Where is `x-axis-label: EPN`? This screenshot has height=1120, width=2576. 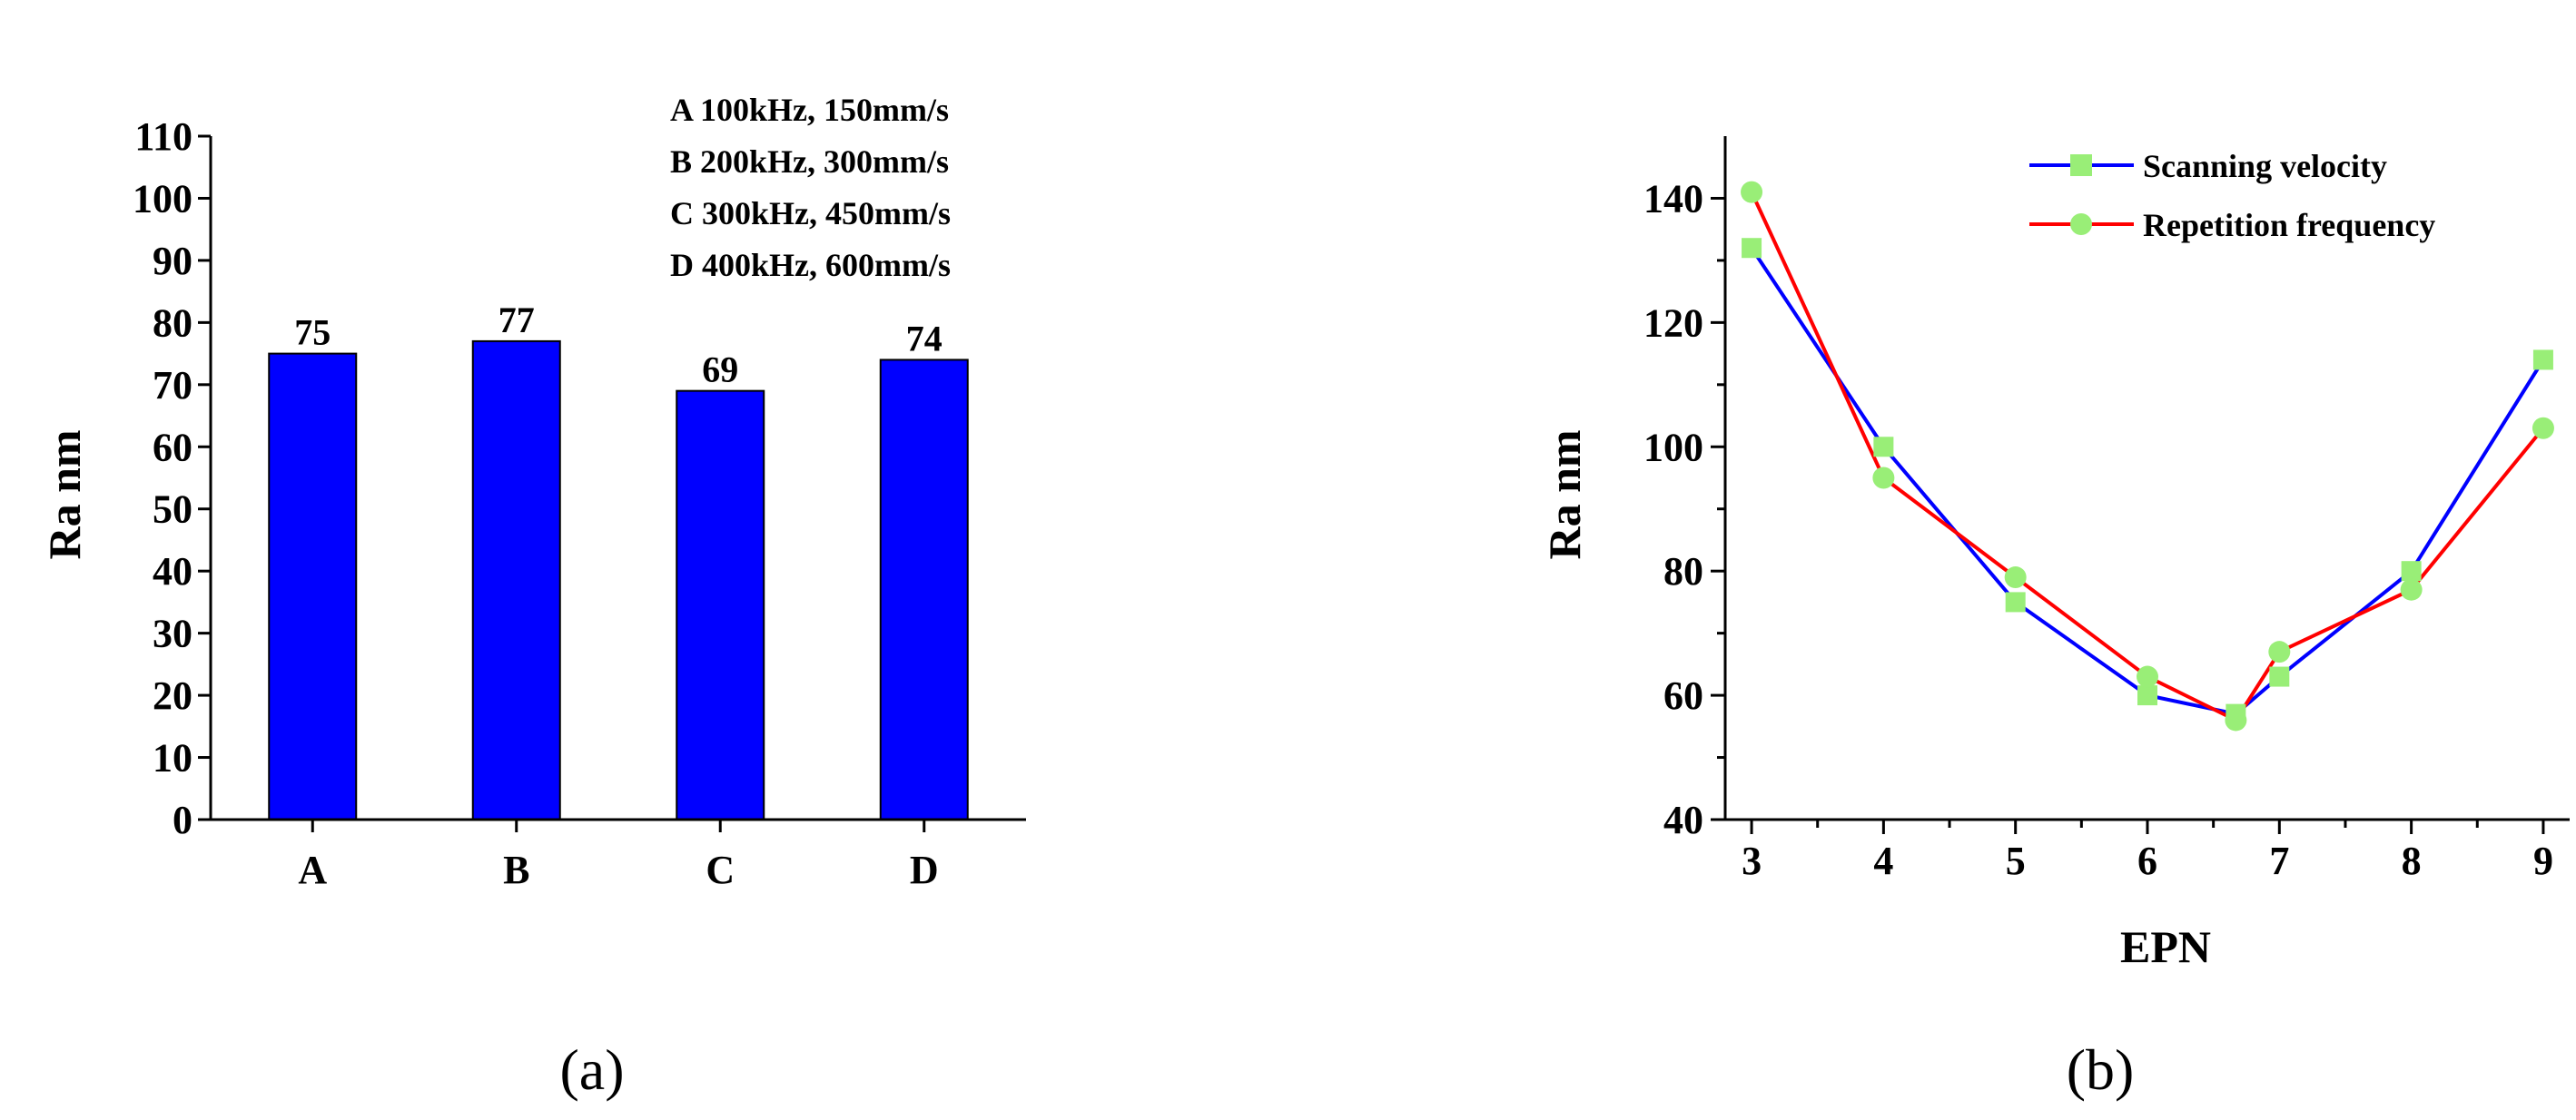
x-axis-label: EPN is located at coordinates (2165, 946).